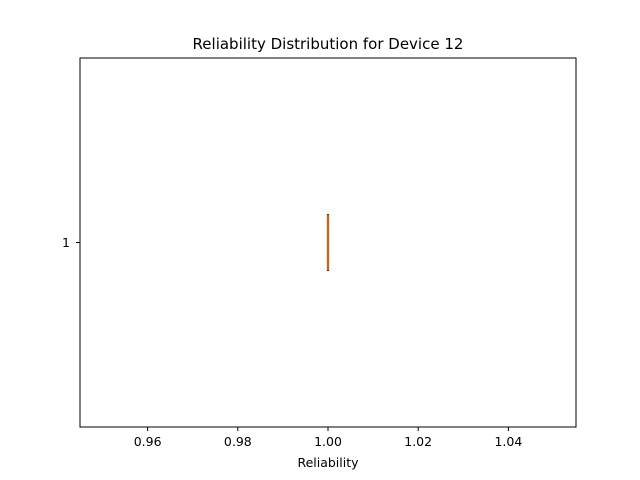 This screenshot has width=640, height=480. I want to click on y-tick-label: 1, so click(66, 242).